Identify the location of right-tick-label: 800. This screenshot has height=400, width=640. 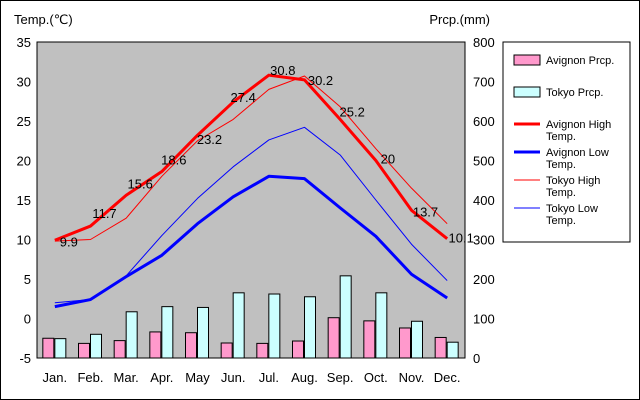
(484, 42).